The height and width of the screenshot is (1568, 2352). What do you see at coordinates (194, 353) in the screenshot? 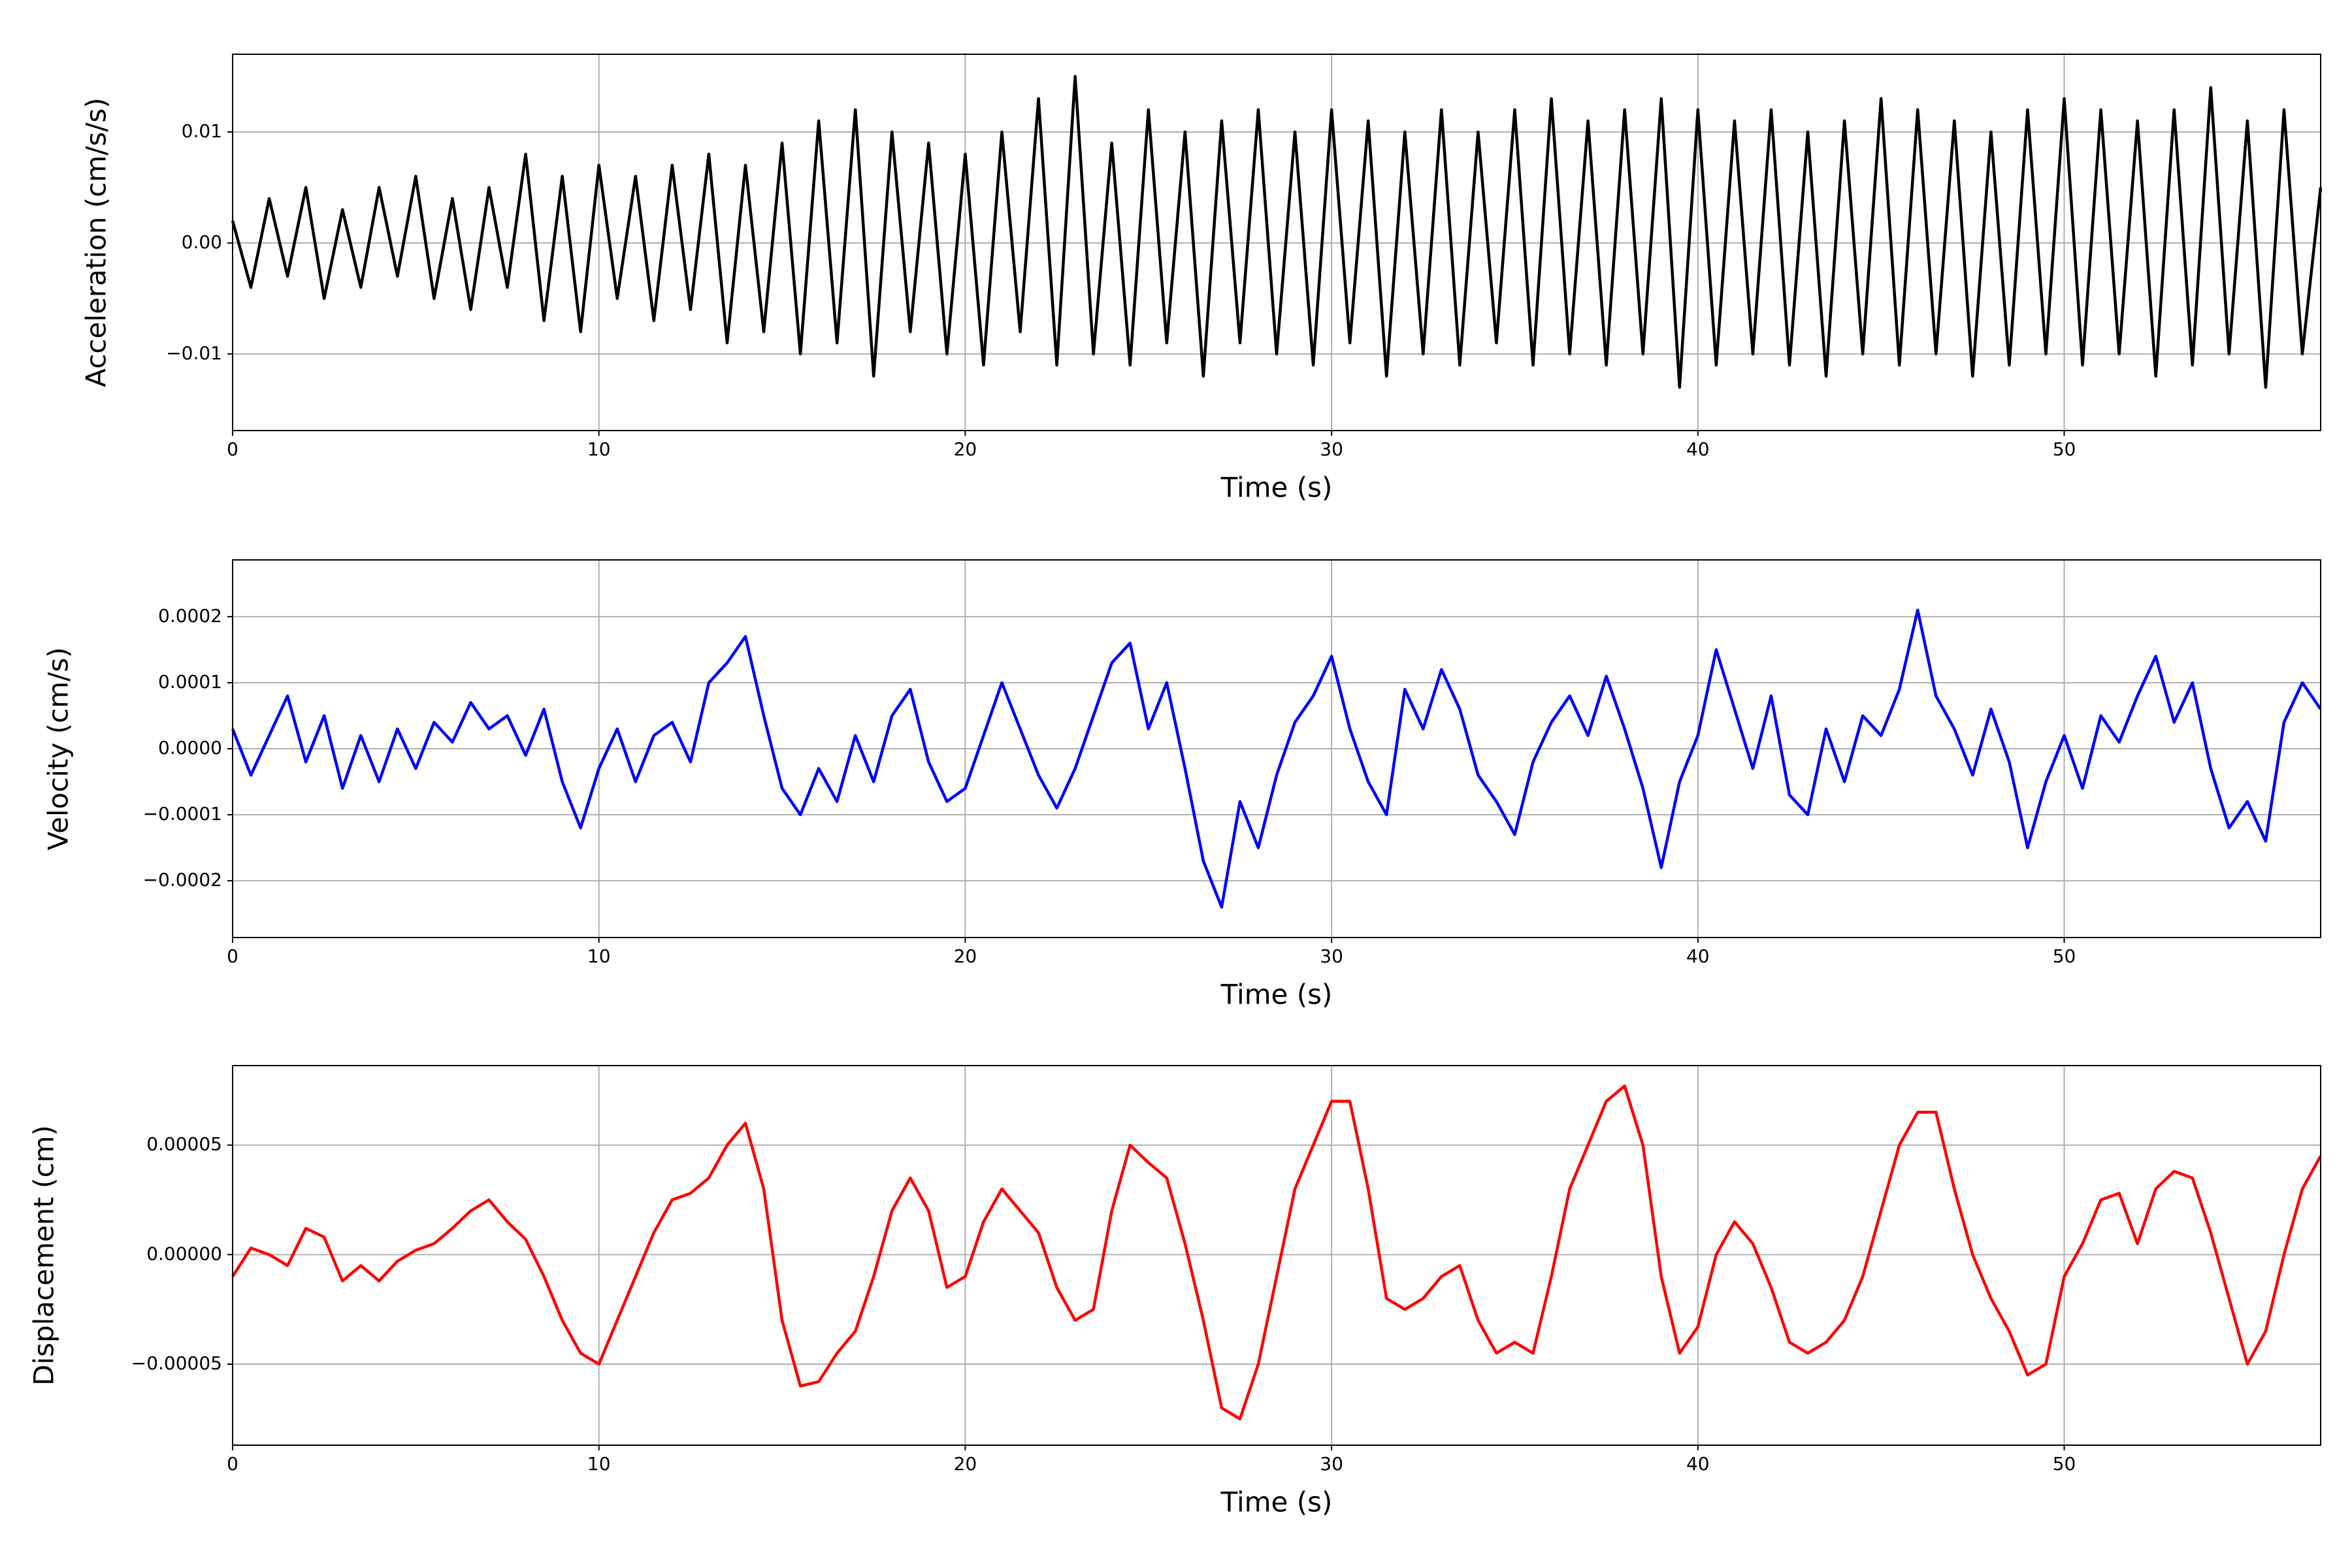
I see `y-tick-label: −0.01` at bounding box center [194, 353].